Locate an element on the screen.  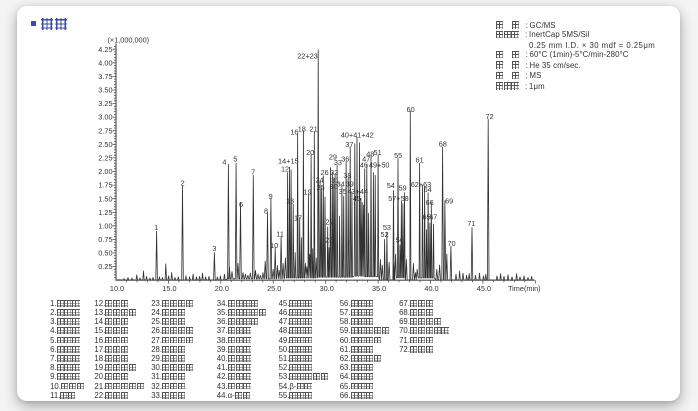
svg-text: 13 is located at coordinates (290, 201).